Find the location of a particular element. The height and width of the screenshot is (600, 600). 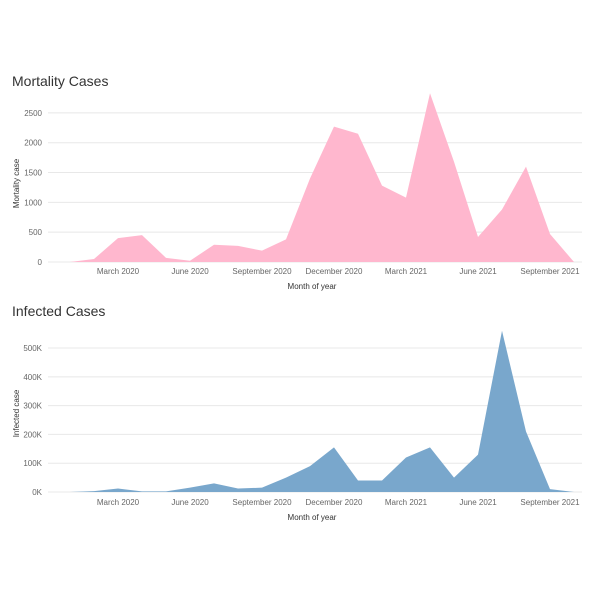

infected-x-tick-label: March 2020 is located at coordinates (118, 502).